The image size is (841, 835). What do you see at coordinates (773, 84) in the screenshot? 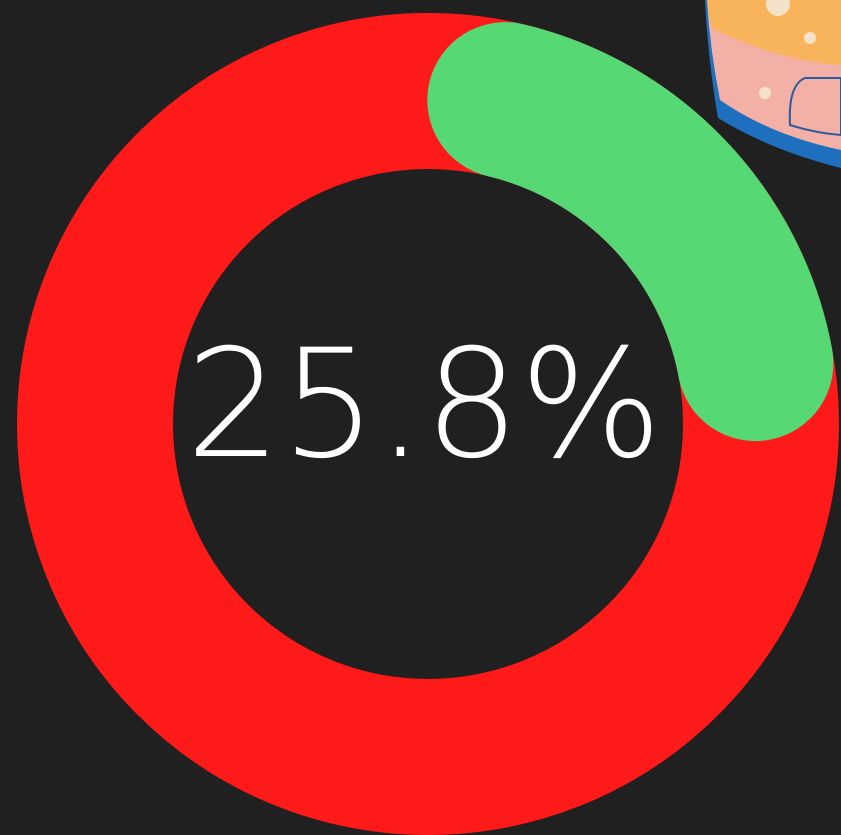
I see `decoration` at bounding box center [773, 84].